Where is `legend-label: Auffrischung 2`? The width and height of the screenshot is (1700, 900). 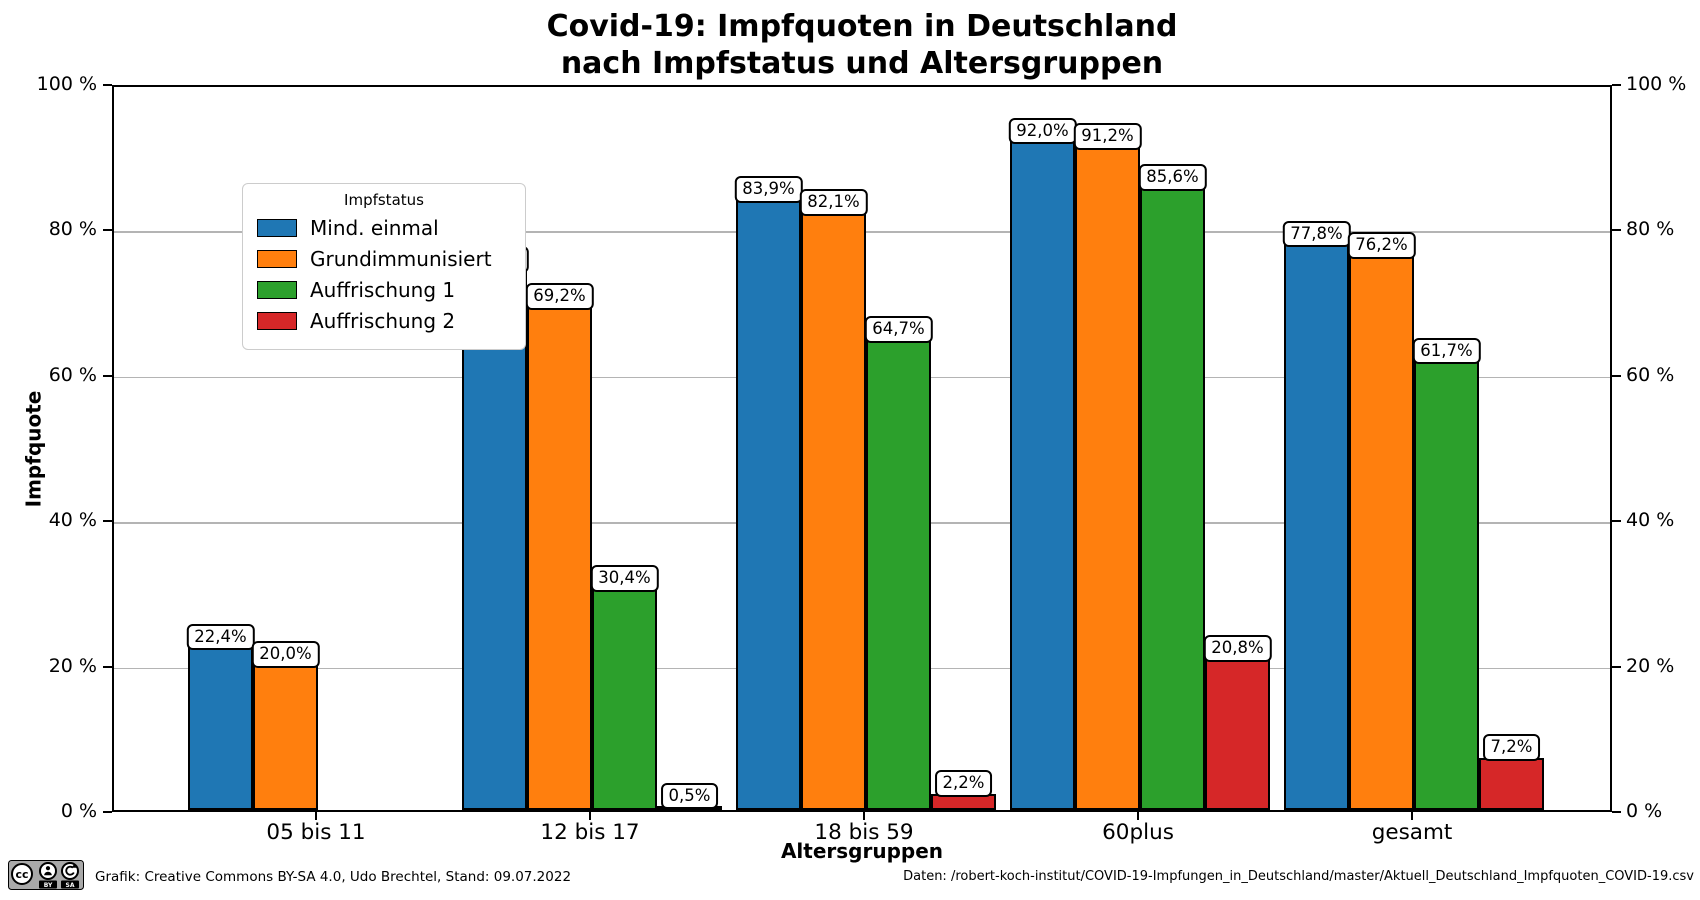
legend-label: Auffrischung 2 is located at coordinates (383, 321).